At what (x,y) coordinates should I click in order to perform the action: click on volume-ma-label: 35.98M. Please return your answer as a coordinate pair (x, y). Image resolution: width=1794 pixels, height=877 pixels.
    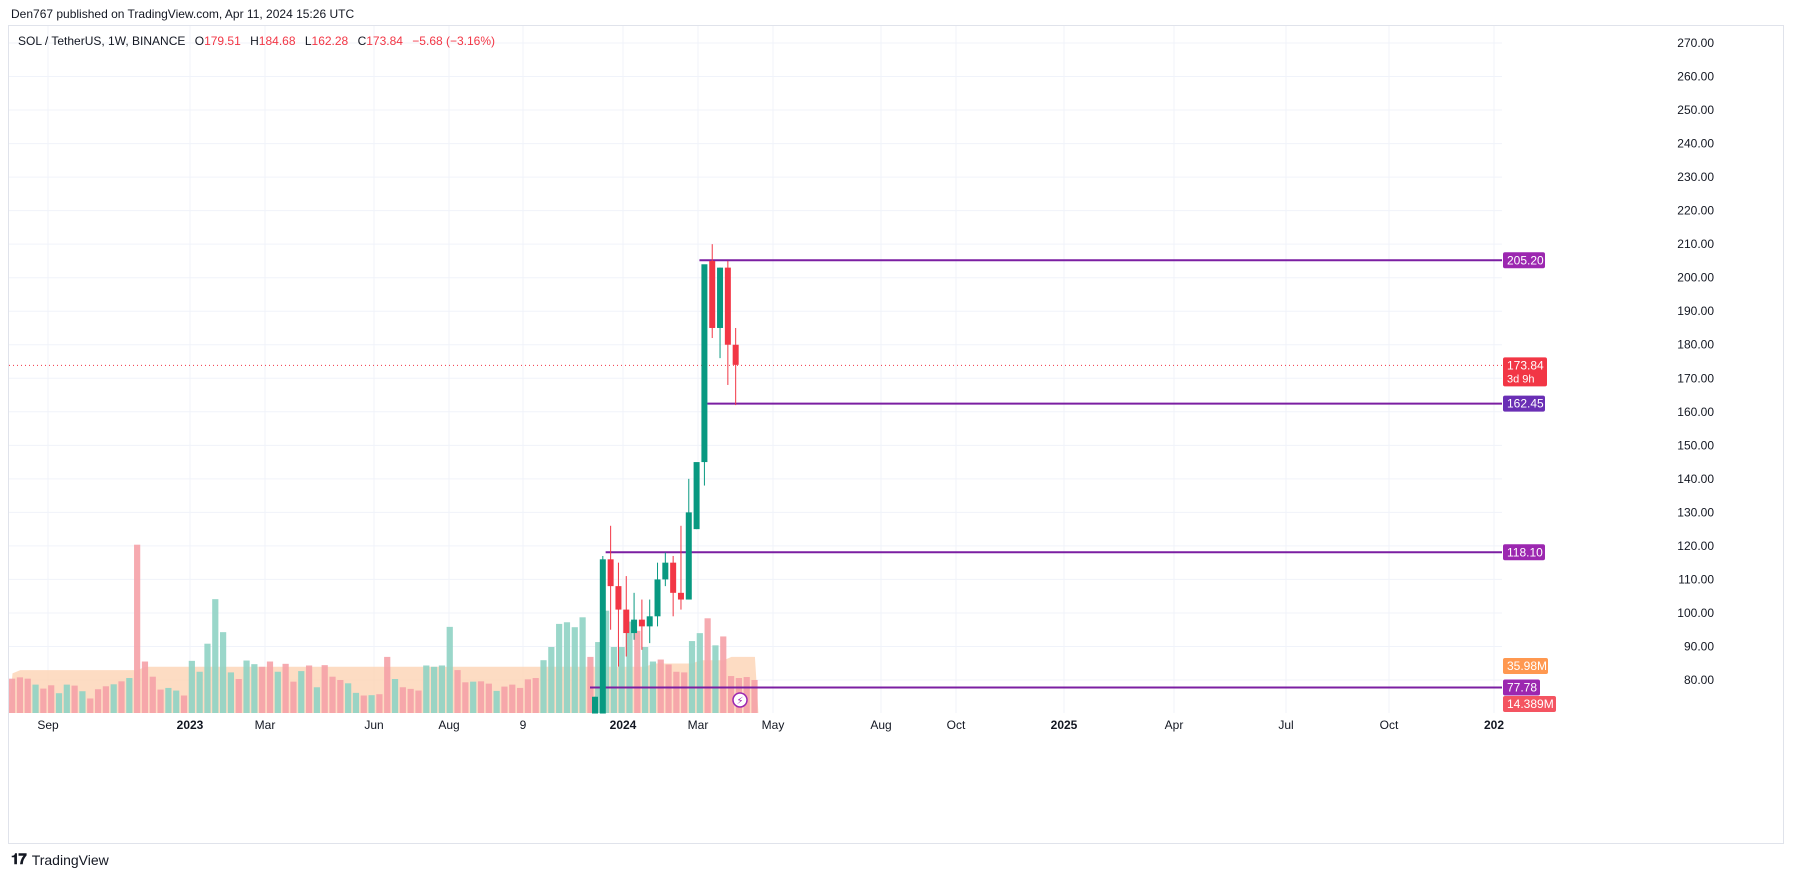
    Looking at the image, I should click on (1527, 666).